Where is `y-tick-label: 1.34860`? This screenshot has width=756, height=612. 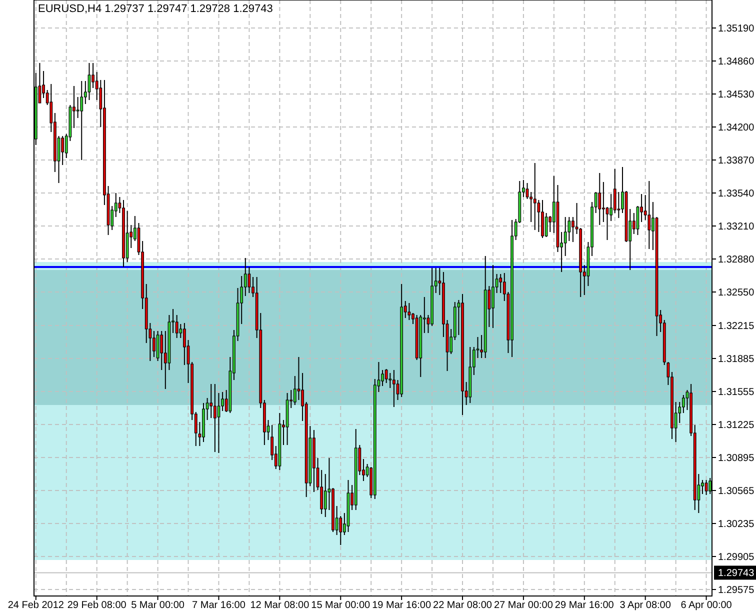 y-tick-label: 1.34860 is located at coordinates (736, 62).